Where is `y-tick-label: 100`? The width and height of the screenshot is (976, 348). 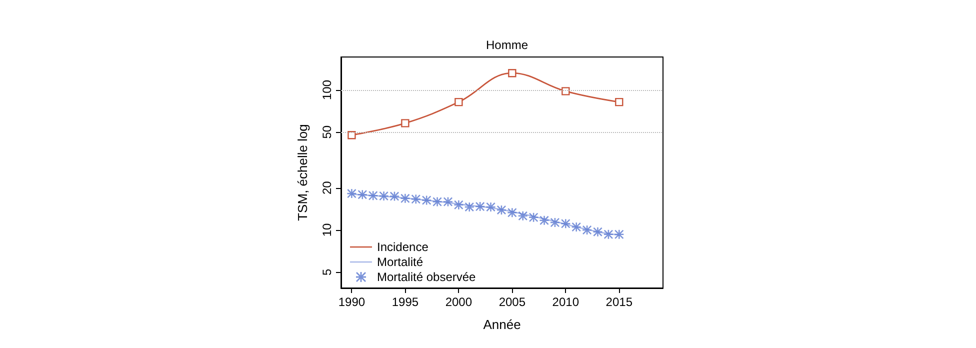
y-tick-label: 100 is located at coordinates (327, 90).